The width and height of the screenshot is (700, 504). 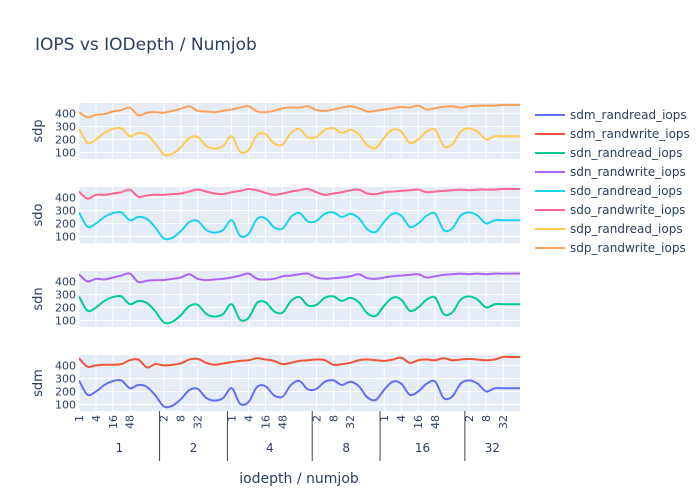 What do you see at coordinates (630, 134) in the screenshot?
I see `legend-label: sdm_randwrite_iops` at bounding box center [630, 134].